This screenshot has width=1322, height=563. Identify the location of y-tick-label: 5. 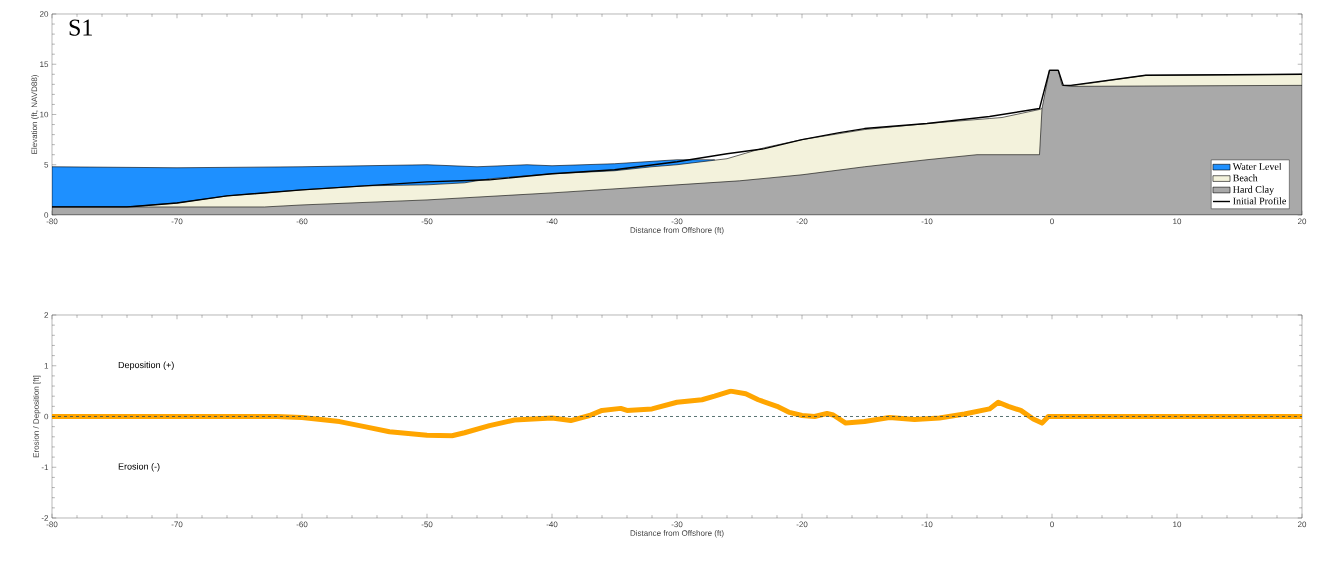
(46, 164).